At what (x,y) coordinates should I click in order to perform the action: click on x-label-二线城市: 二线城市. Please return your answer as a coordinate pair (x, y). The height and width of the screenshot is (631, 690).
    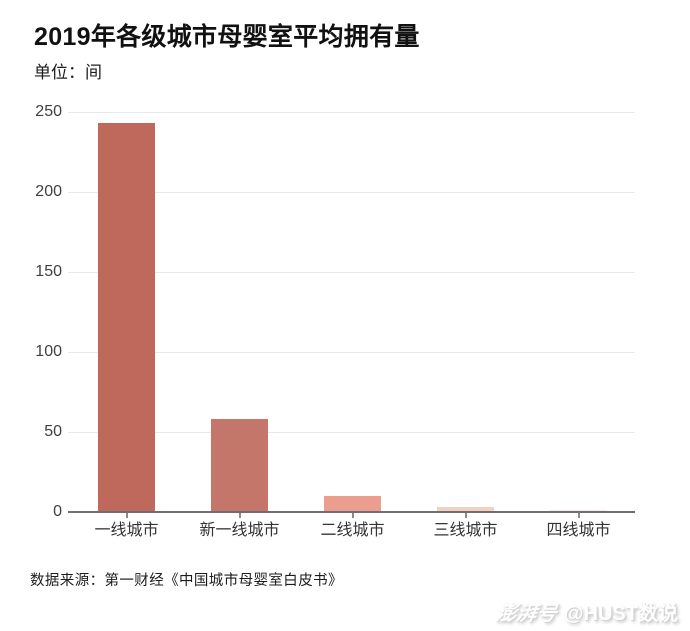
    Looking at the image, I should click on (352, 530).